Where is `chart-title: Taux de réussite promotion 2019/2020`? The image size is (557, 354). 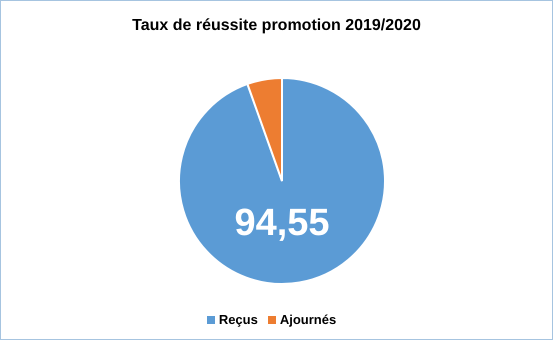 chart-title: Taux de réussite promotion 2019/2020 is located at coordinates (276, 26).